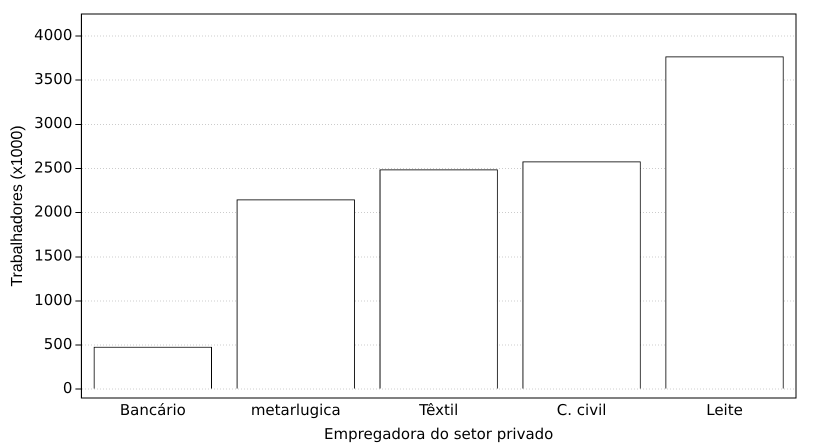 The height and width of the screenshot is (448, 816). Describe the element at coordinates (153, 409) in the screenshot. I see `x-tick-label: Bancário` at that location.